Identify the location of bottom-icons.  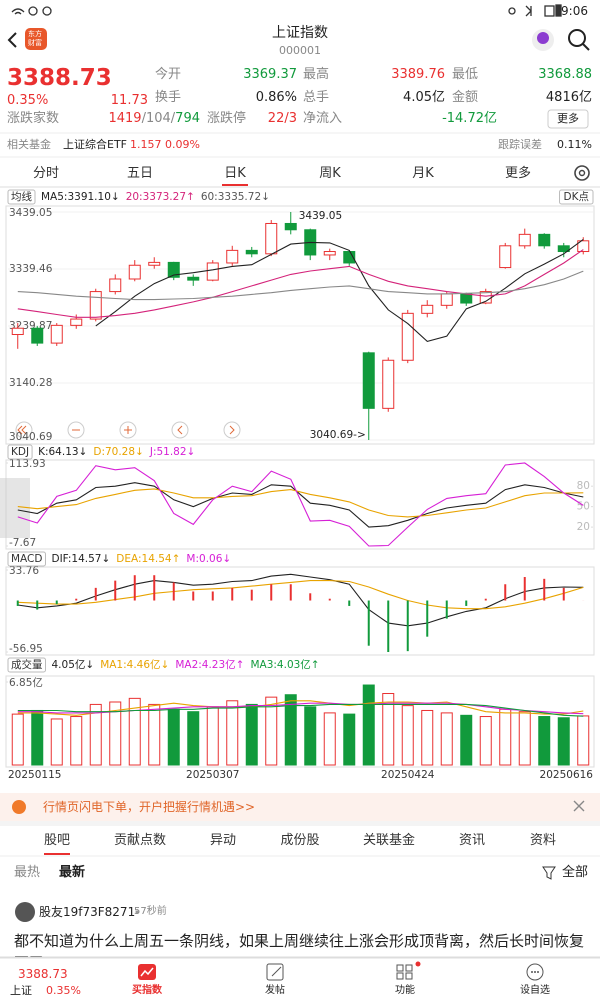
(341, 971).